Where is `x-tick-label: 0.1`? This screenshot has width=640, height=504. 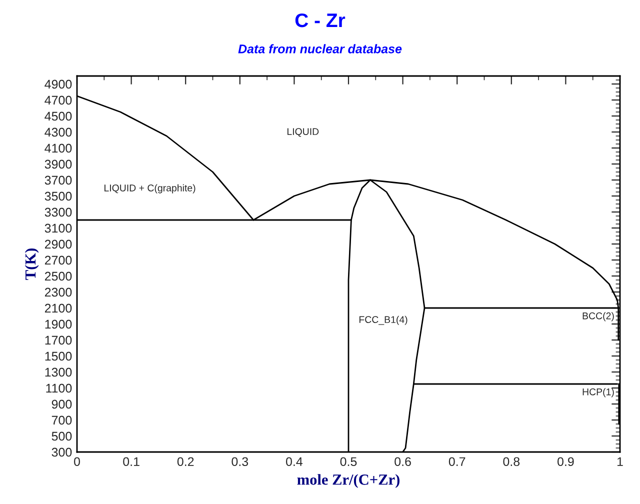
x-tick-label: 0.1 is located at coordinates (131, 461).